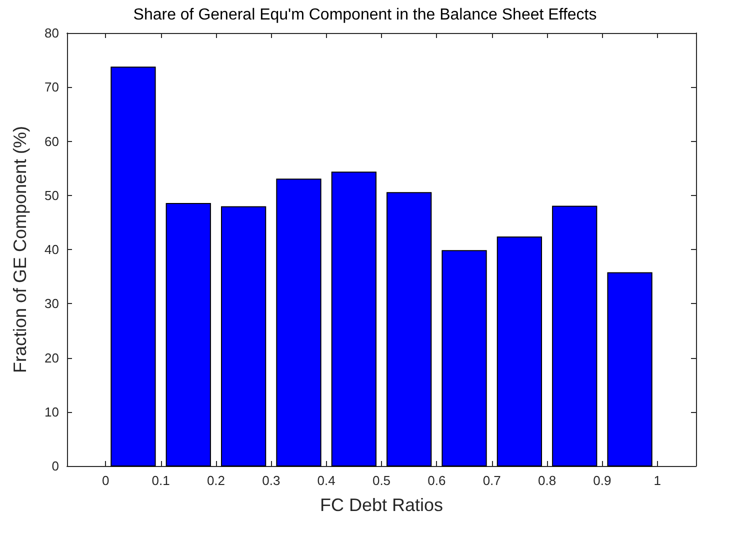 Image resolution: width=730 pixels, height=535 pixels. Describe the element at coordinates (381, 480) in the screenshot. I see `x-tick-label: 0.5` at that location.